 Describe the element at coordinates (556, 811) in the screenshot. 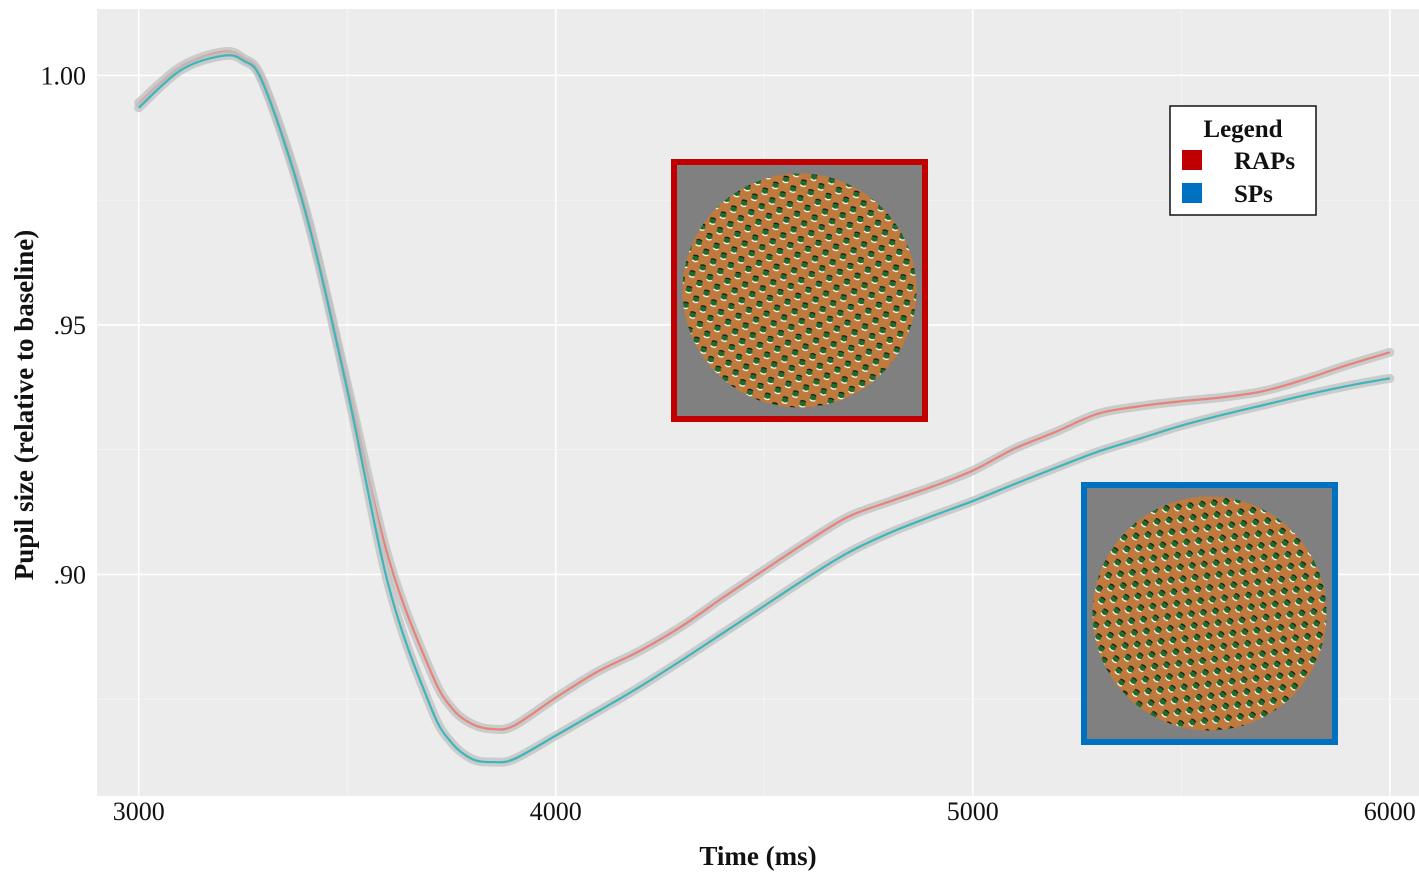

I see `x-tick-label-4000: 4000` at that location.